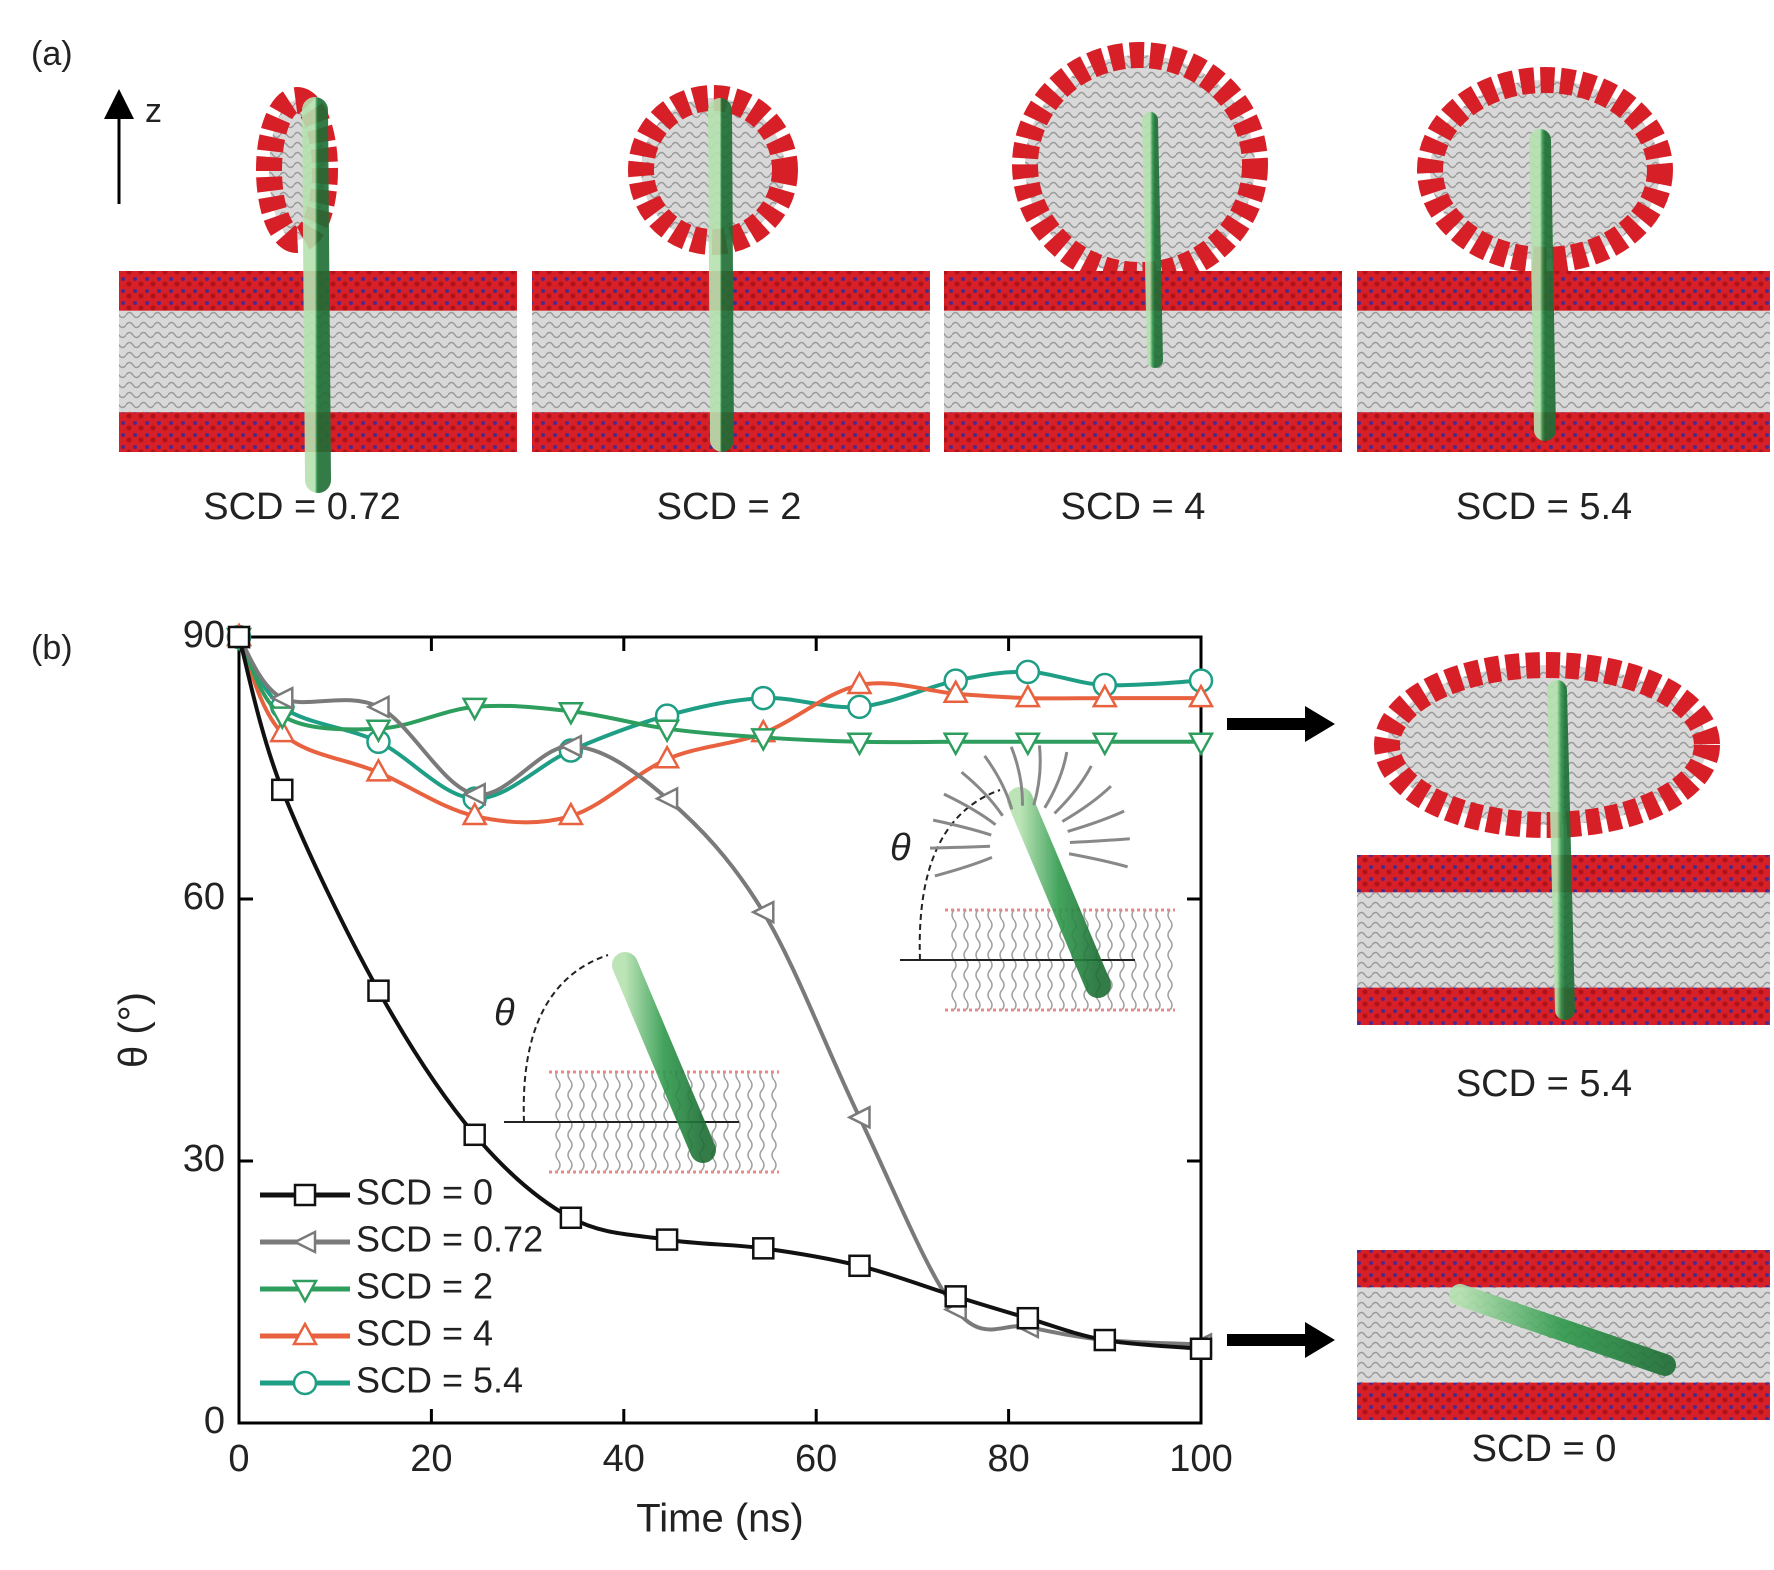 The height and width of the screenshot is (1570, 1774). What do you see at coordinates (214, 1421) in the screenshot?
I see `y-tick-label: 0` at bounding box center [214, 1421].